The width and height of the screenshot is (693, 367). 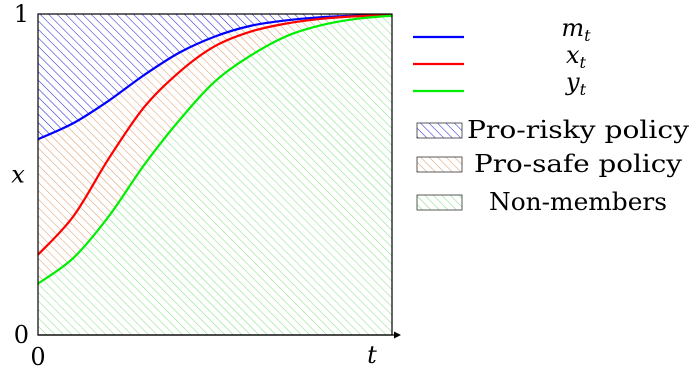 I want to click on legend-region-label: Pro-safe policy, so click(x=578, y=164).